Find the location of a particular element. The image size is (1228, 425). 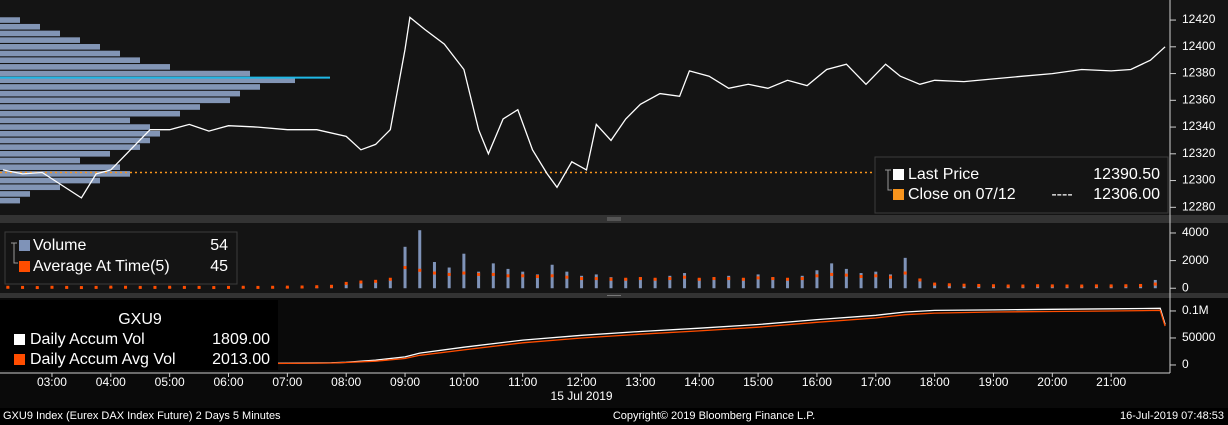

y-tick-label: 50000 is located at coordinates (1199, 337).